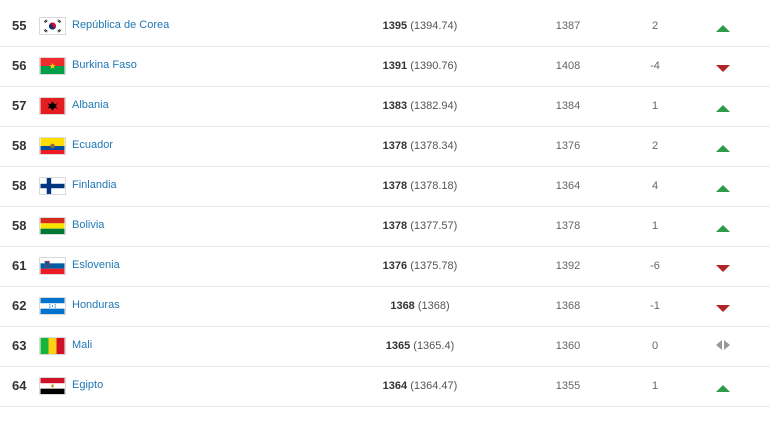  I want to click on table-row: 64 Egipto 1364 (1364.47) 1355 1, so click(385, 387).